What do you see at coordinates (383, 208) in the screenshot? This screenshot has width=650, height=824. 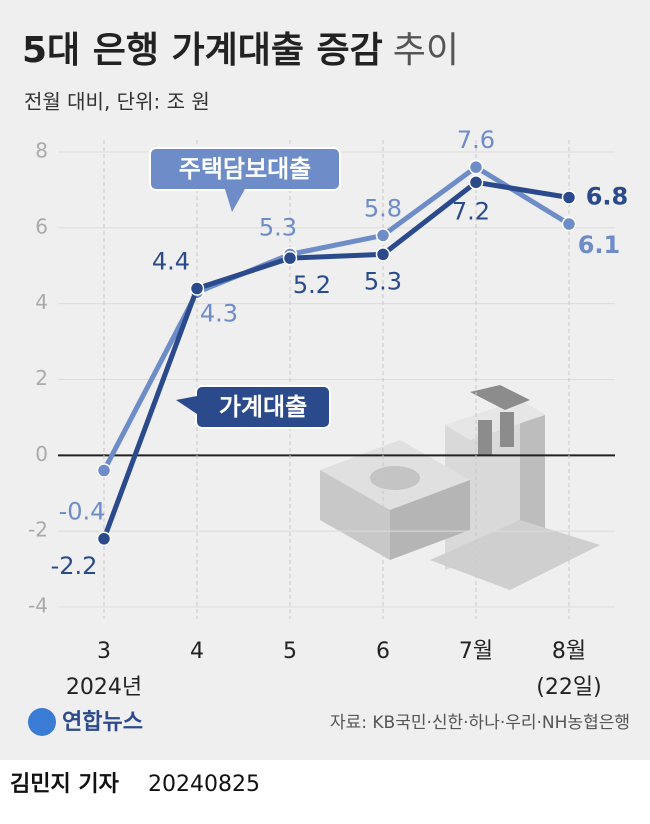 I see `value-label: 5.8` at bounding box center [383, 208].